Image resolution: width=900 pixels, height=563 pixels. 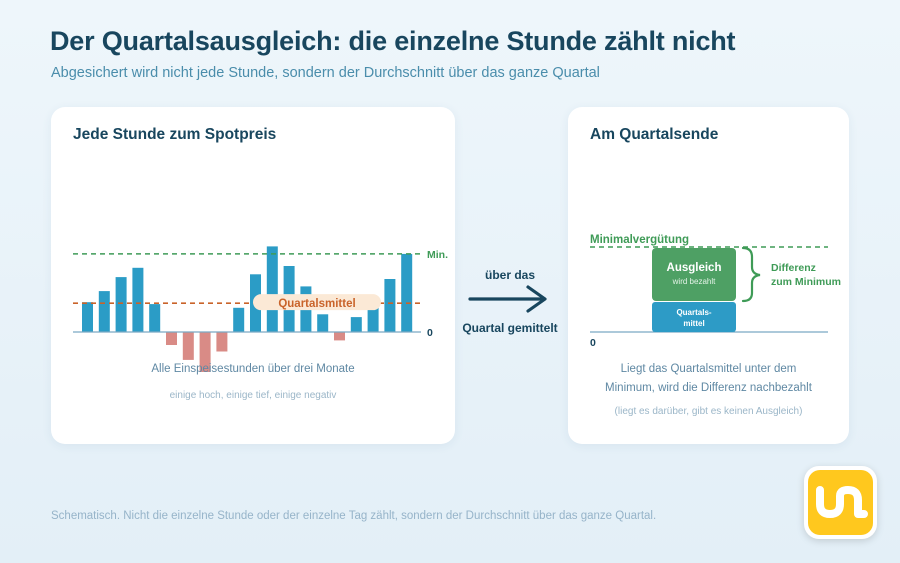 I want to click on average-label: Quartalsmittel, so click(x=316, y=304).